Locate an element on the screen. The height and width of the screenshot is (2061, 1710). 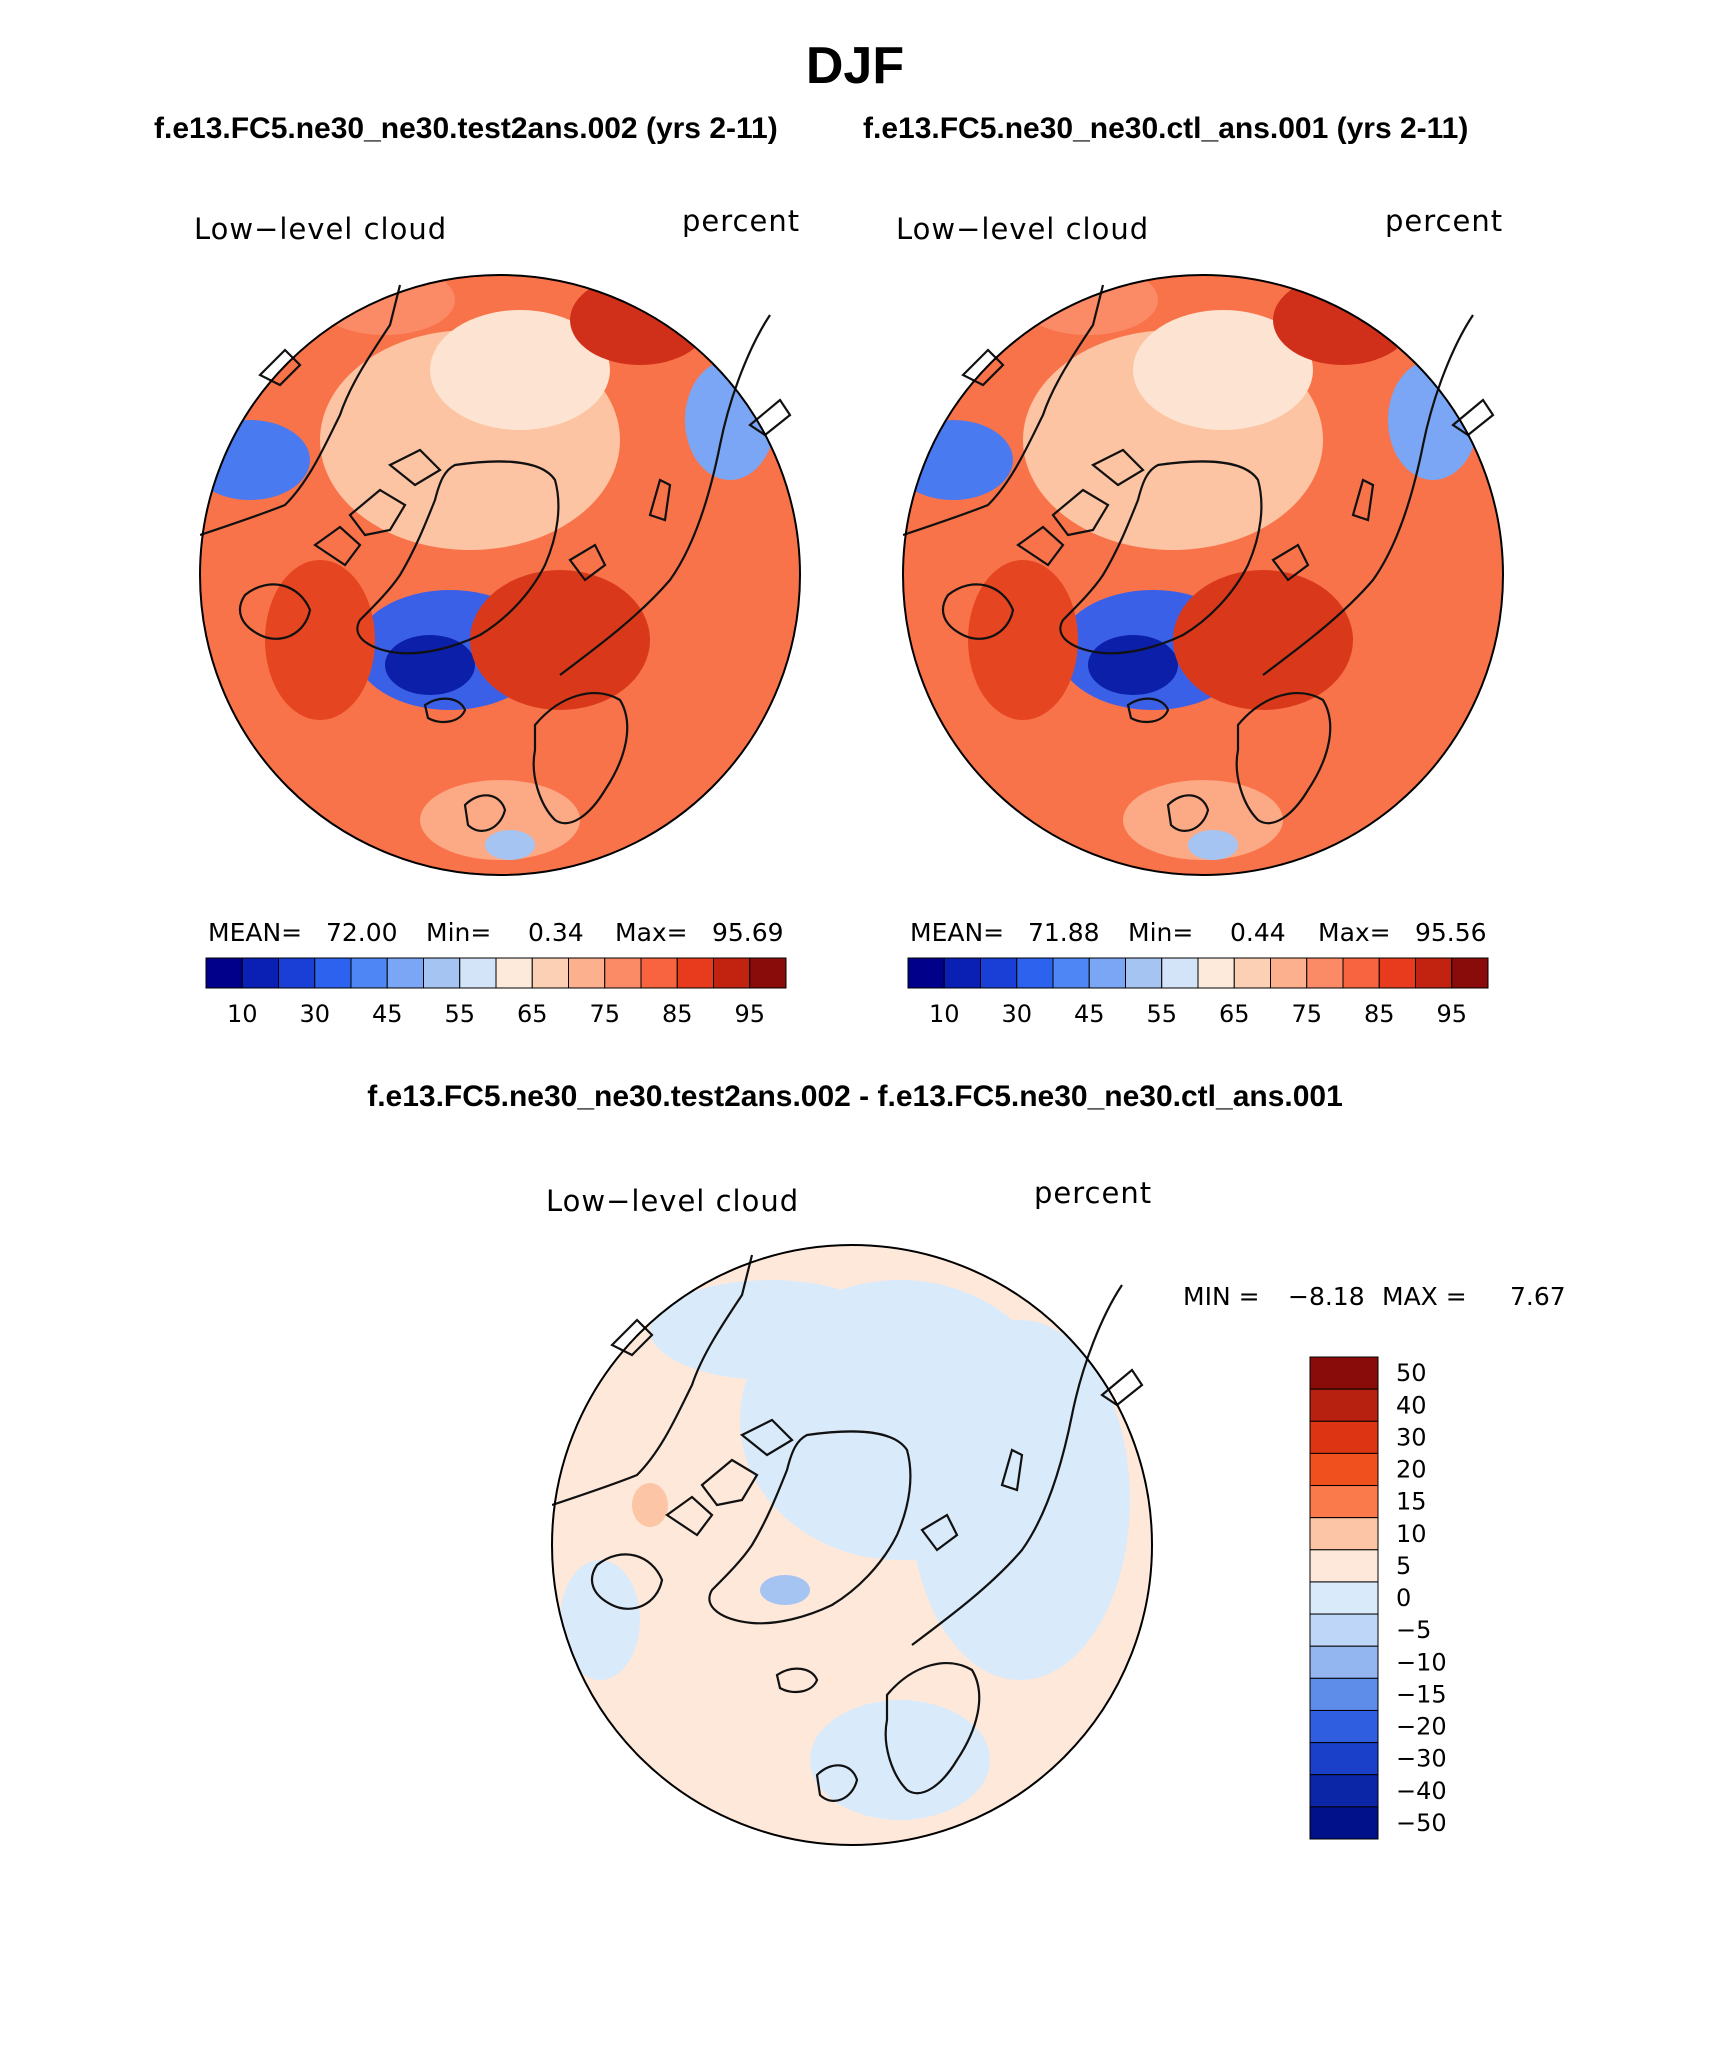
panel3-colorbar-tick-label: 0 is located at coordinates (1403, 1598).